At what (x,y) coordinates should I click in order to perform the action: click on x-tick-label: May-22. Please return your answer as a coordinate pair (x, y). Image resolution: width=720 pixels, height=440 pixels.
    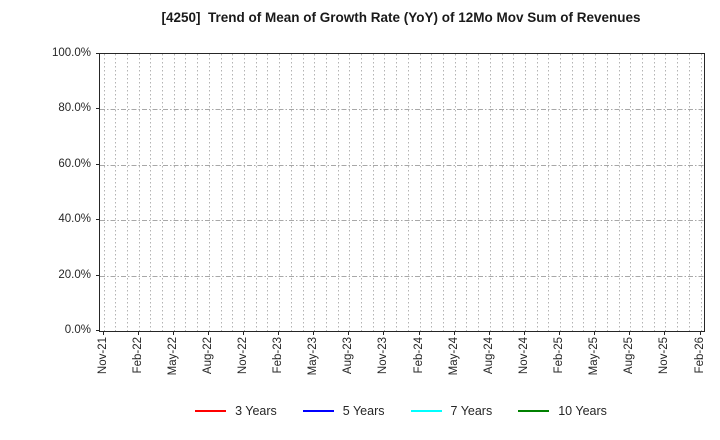
    Looking at the image, I should click on (172, 356).